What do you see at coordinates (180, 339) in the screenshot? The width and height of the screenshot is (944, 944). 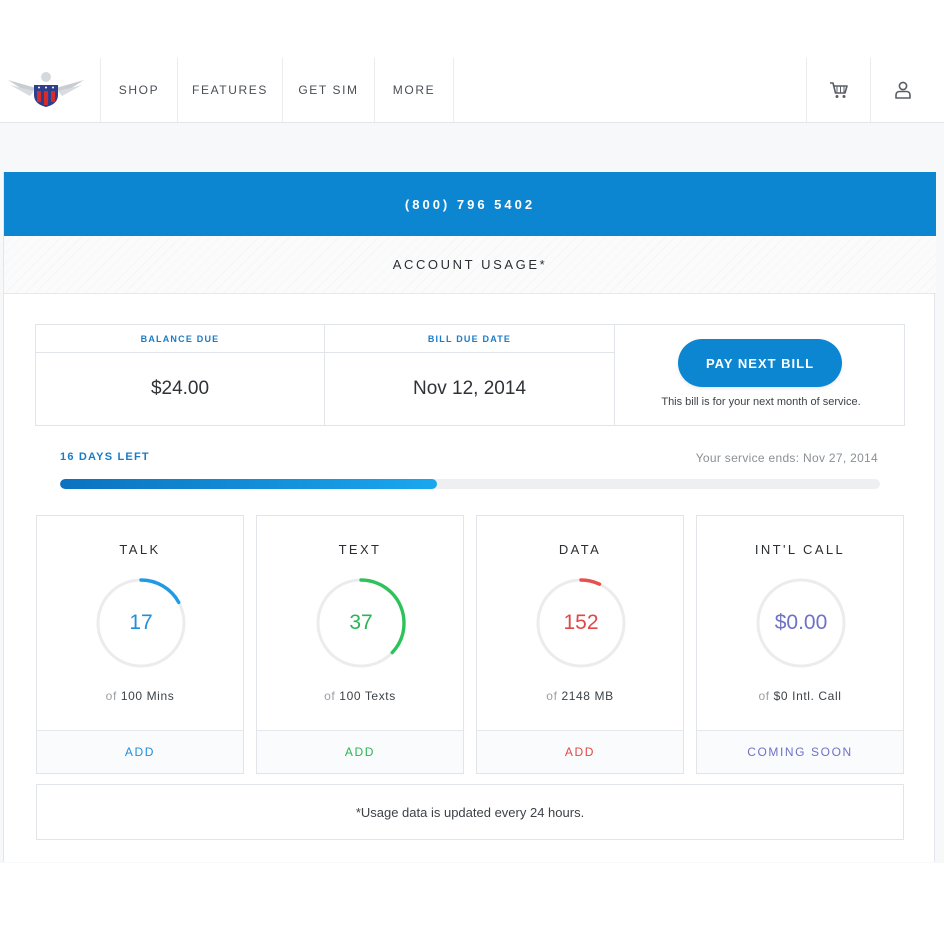 I see `balance-due-label: BALANCE DUE` at bounding box center [180, 339].